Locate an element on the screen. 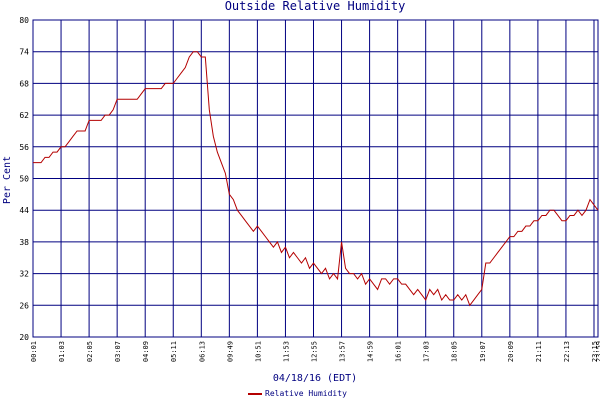 This screenshot has height=400, width=600. x-tick-label: 04:09 is located at coordinates (146, 351).